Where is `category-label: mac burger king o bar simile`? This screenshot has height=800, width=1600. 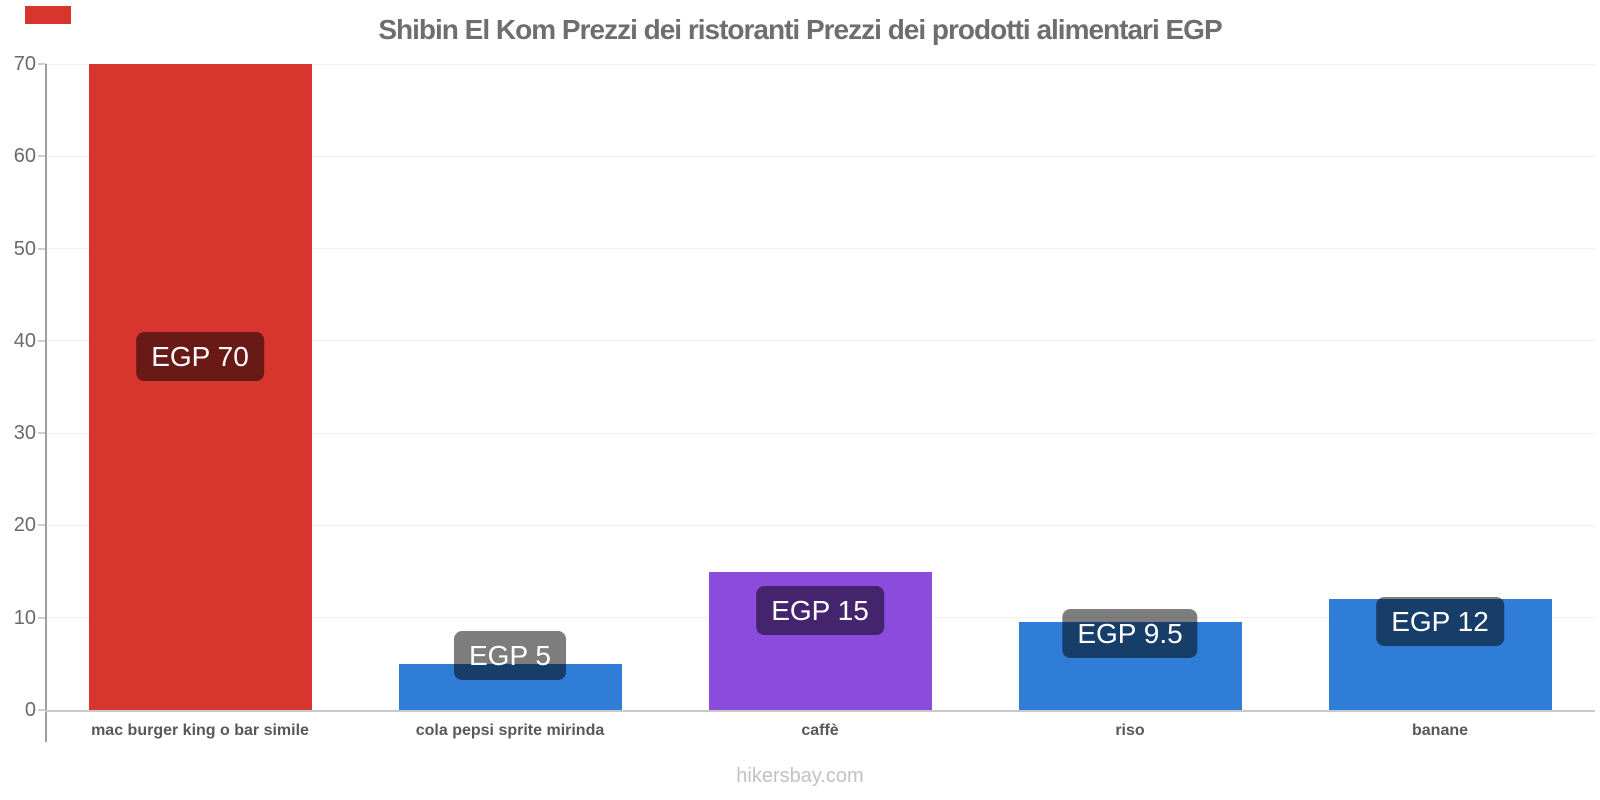
category-label: mac burger king o bar simile is located at coordinates (200, 730).